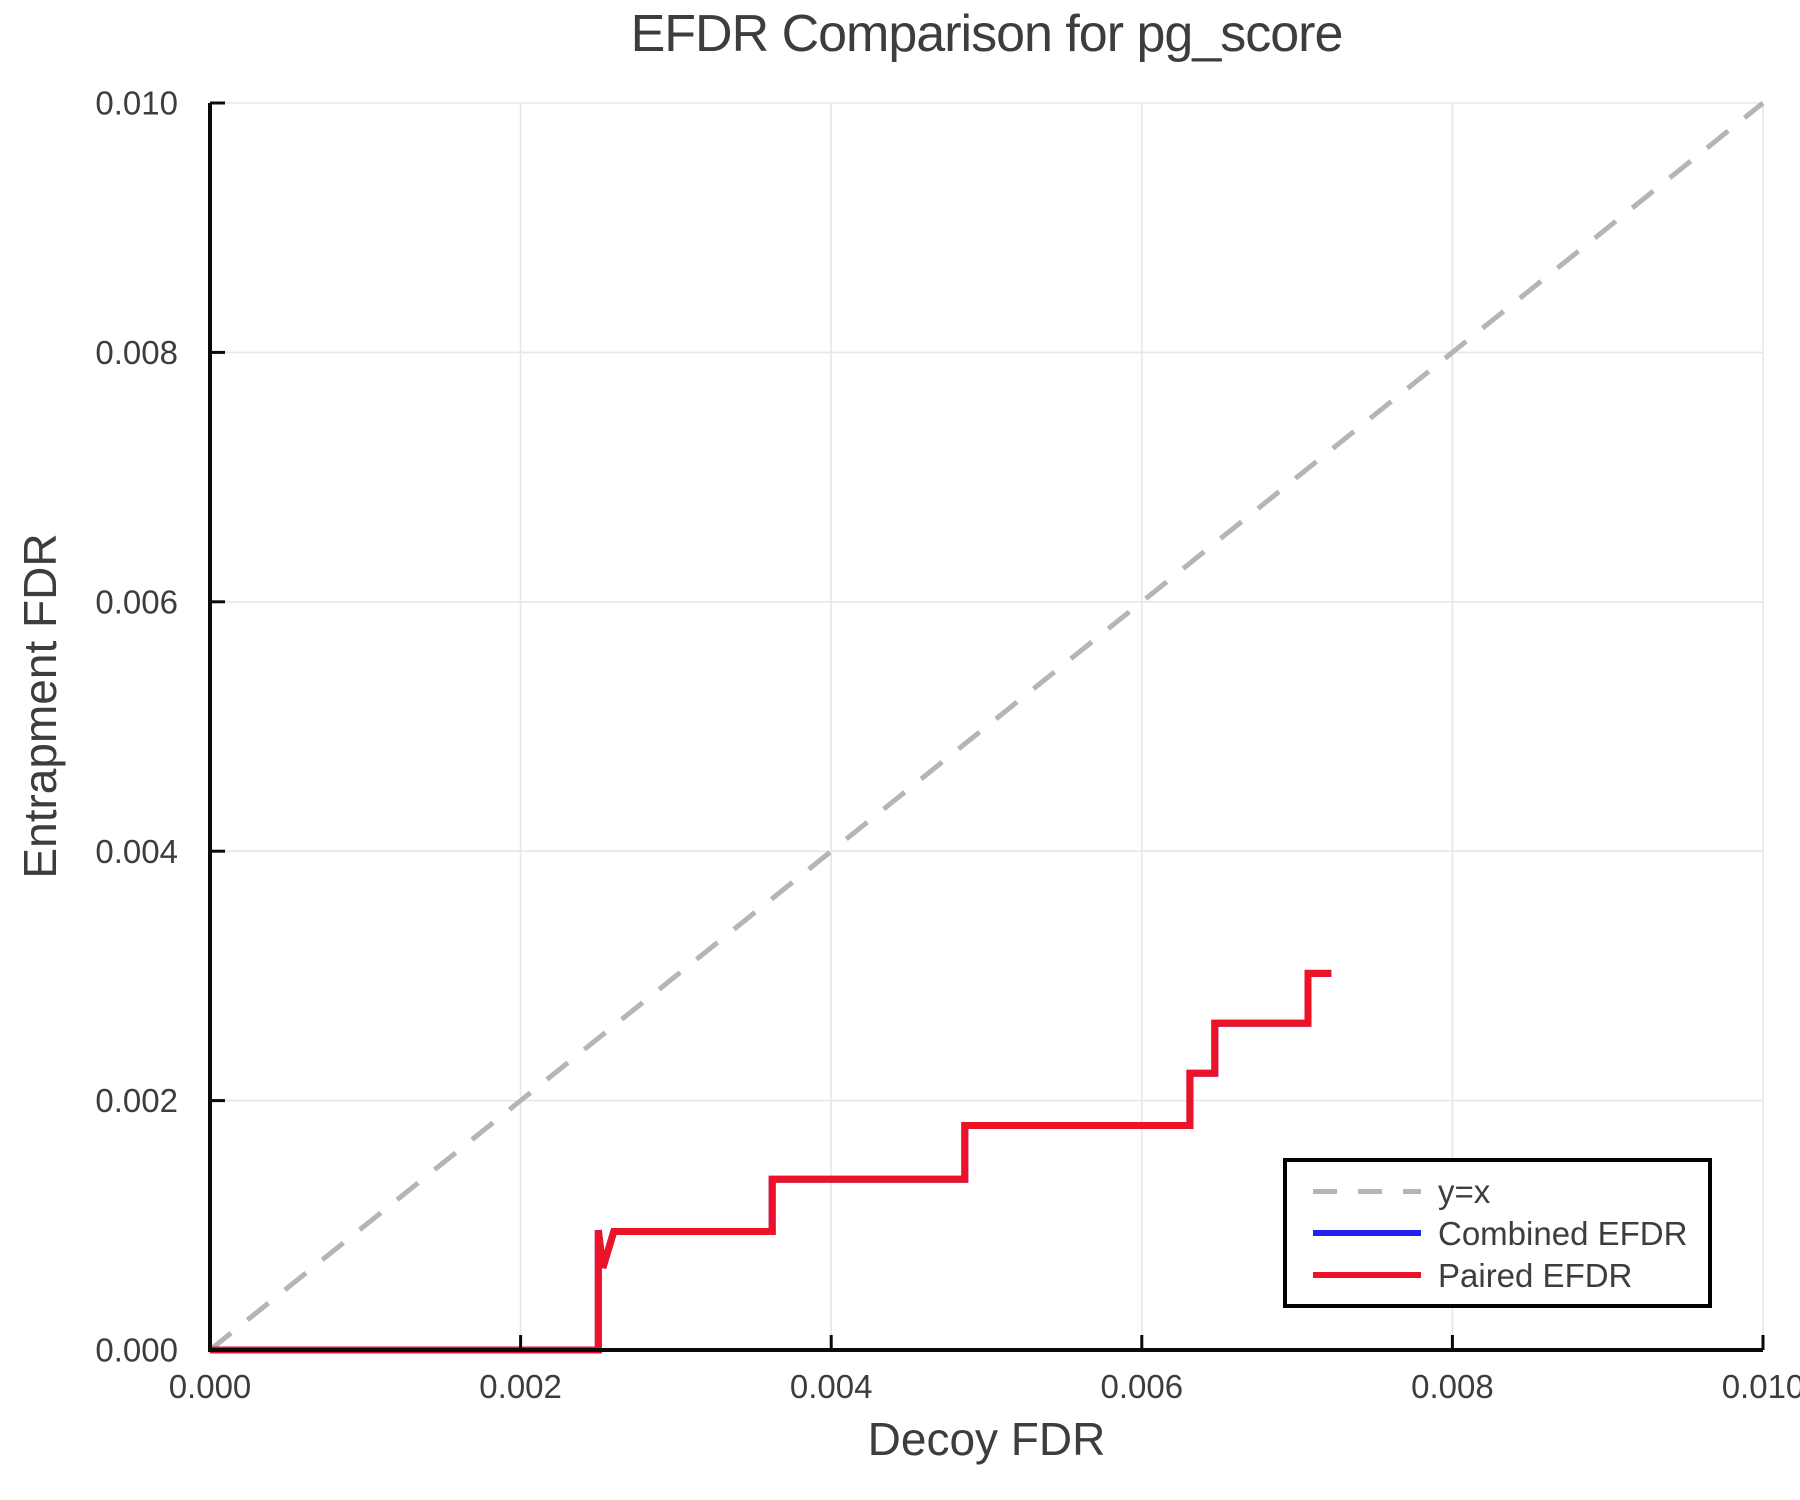 This screenshot has height=1500, width=1800. I want to click on y-tick-label: 0.002, so click(136, 1100).